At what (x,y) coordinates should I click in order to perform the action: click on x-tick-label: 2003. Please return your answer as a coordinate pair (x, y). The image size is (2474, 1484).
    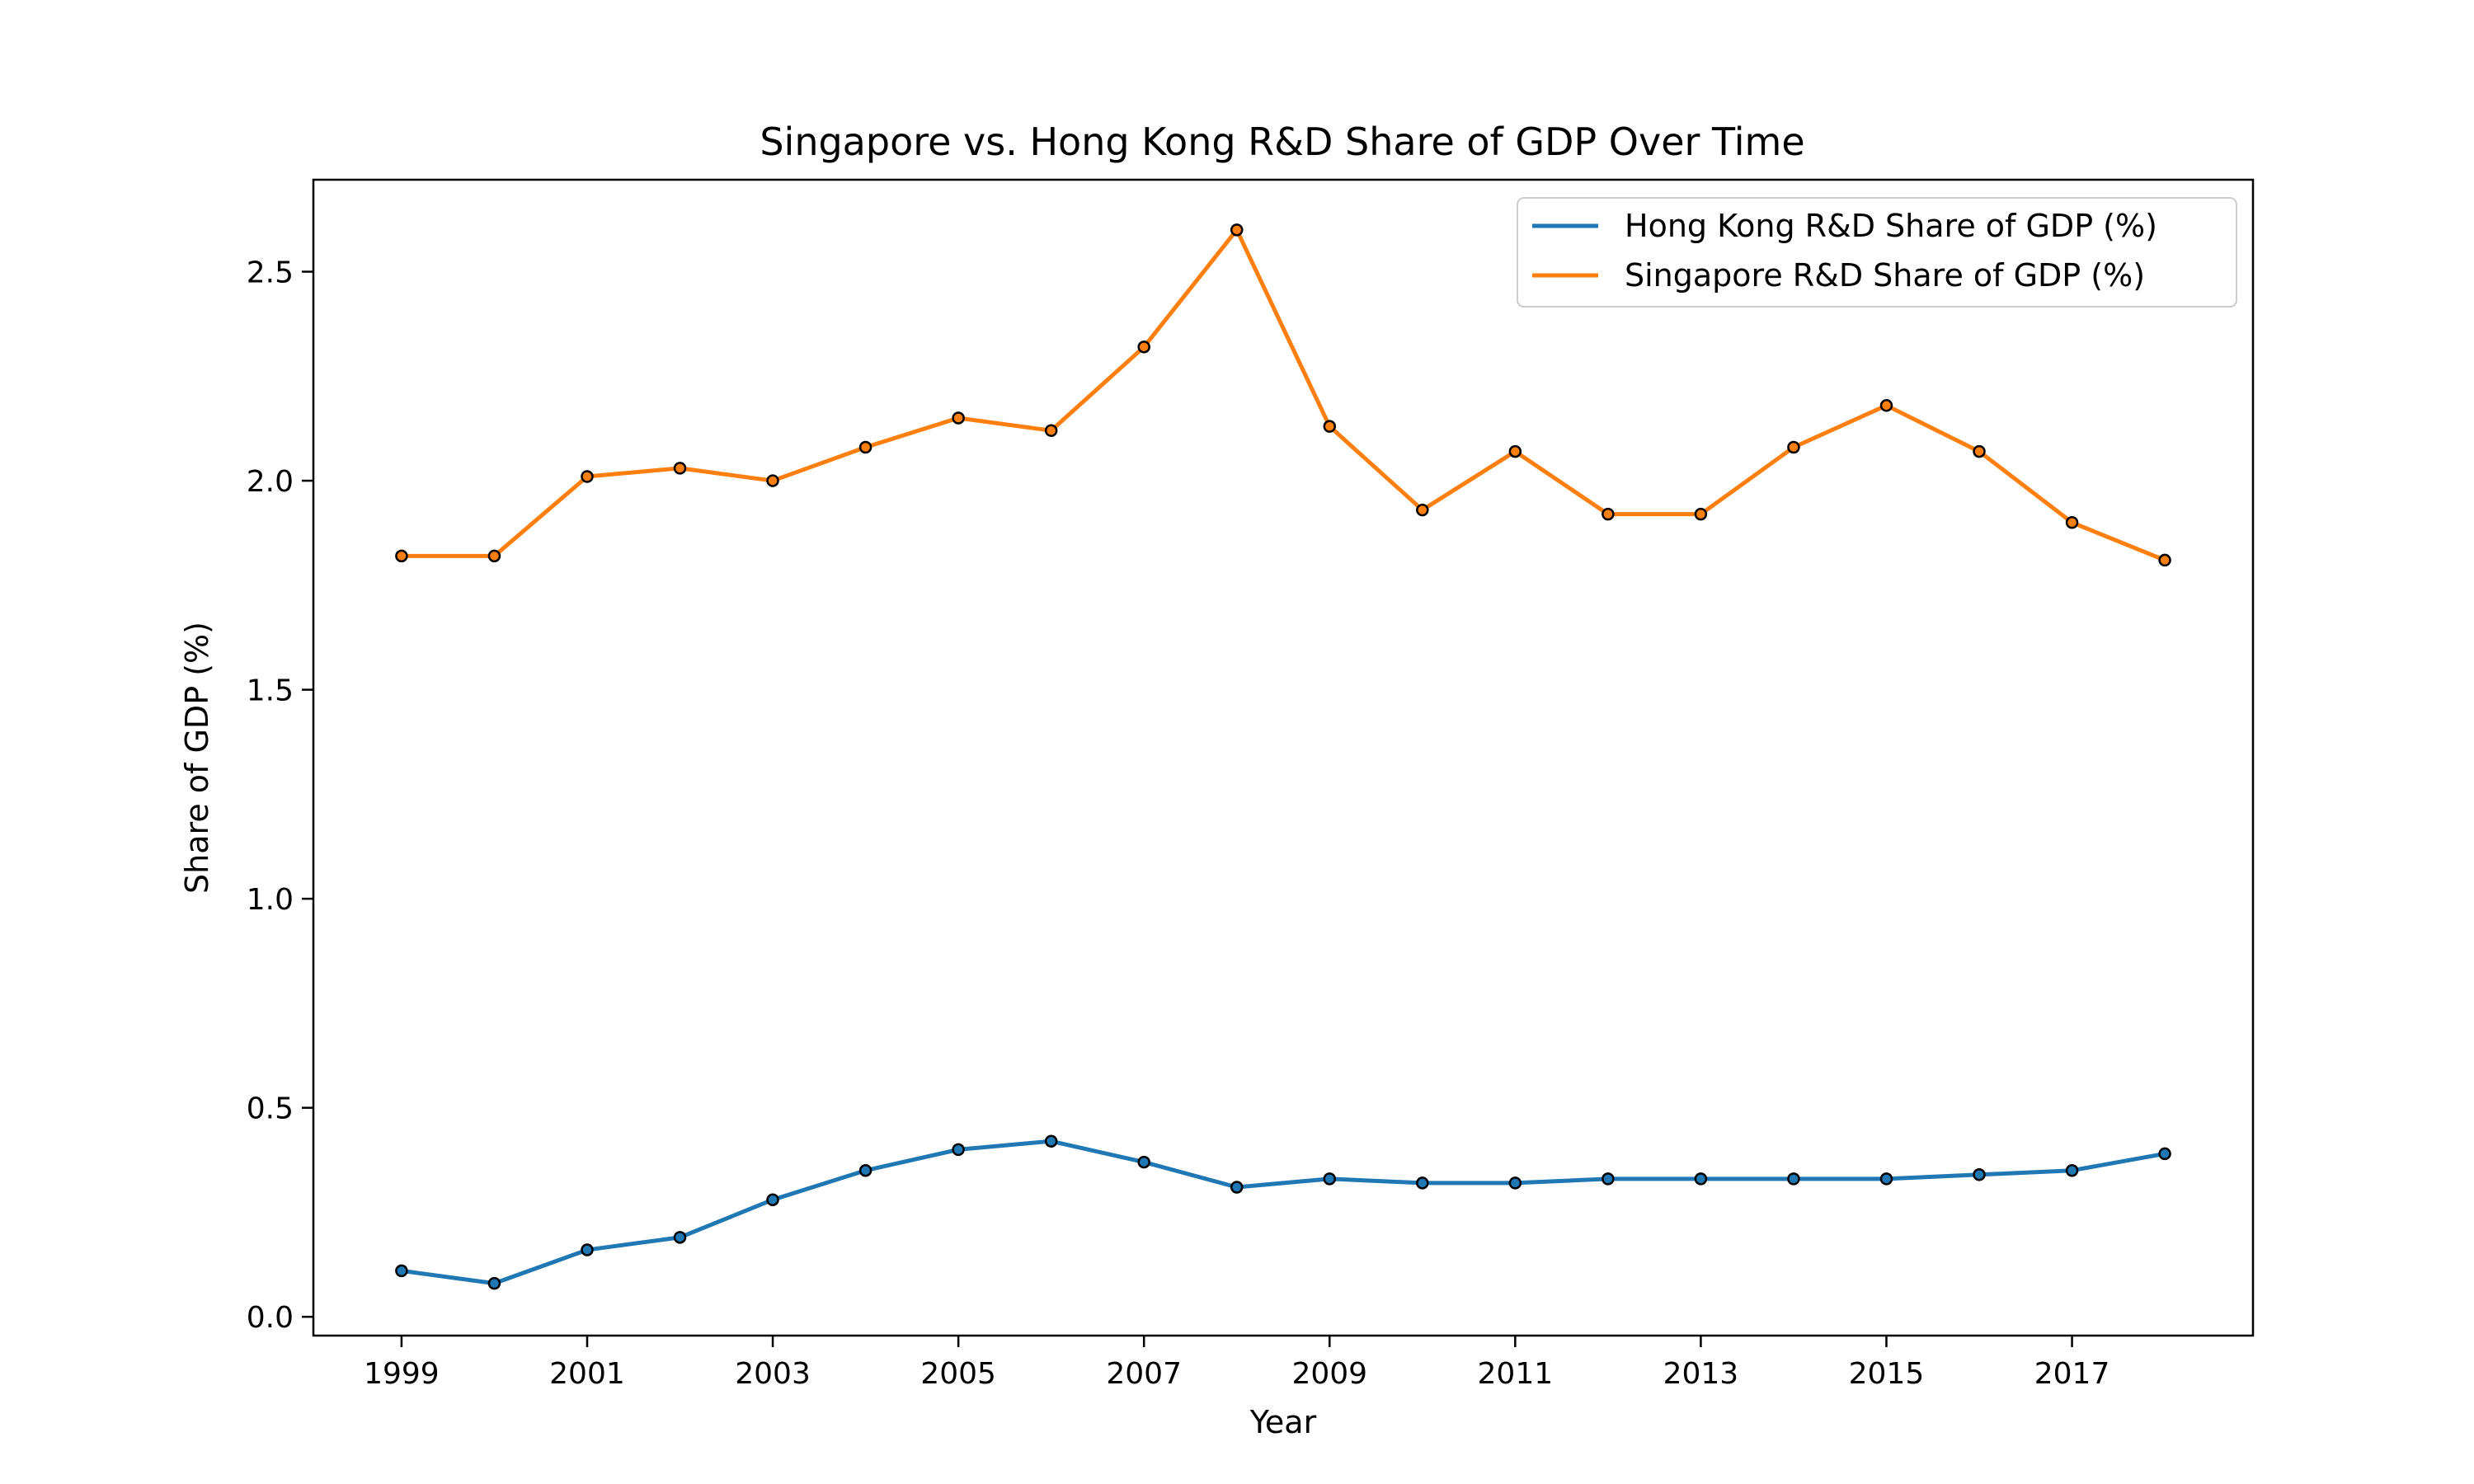
    Looking at the image, I should click on (773, 1374).